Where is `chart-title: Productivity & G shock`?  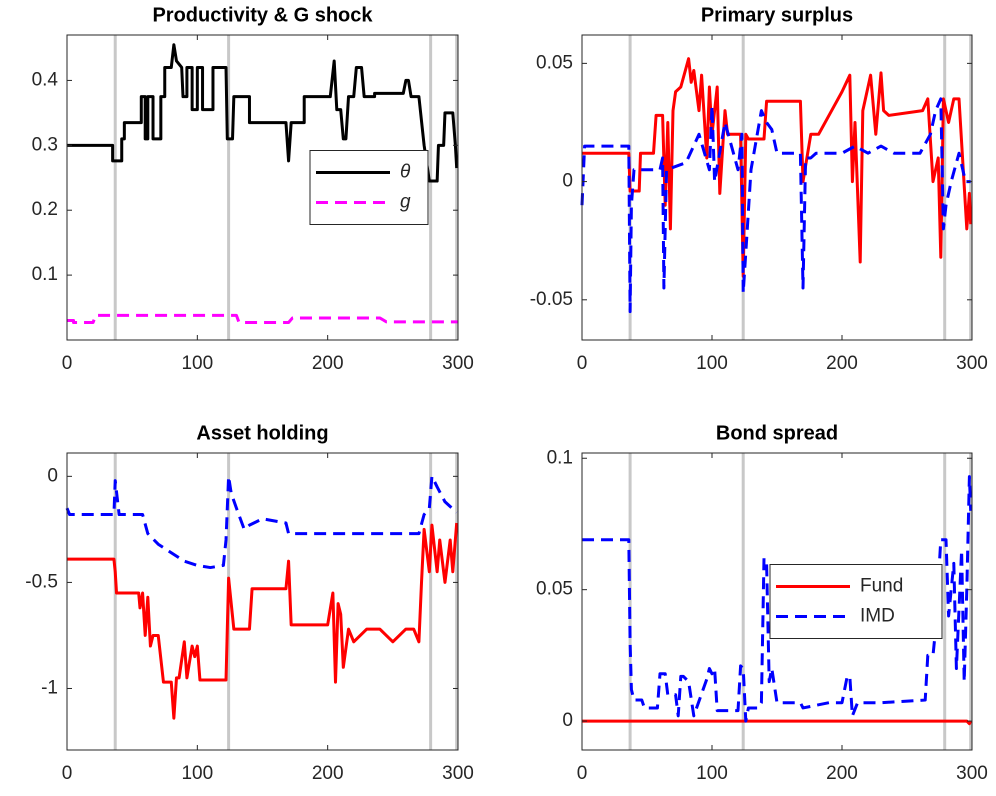 chart-title: Productivity & G shock is located at coordinates (262, 15).